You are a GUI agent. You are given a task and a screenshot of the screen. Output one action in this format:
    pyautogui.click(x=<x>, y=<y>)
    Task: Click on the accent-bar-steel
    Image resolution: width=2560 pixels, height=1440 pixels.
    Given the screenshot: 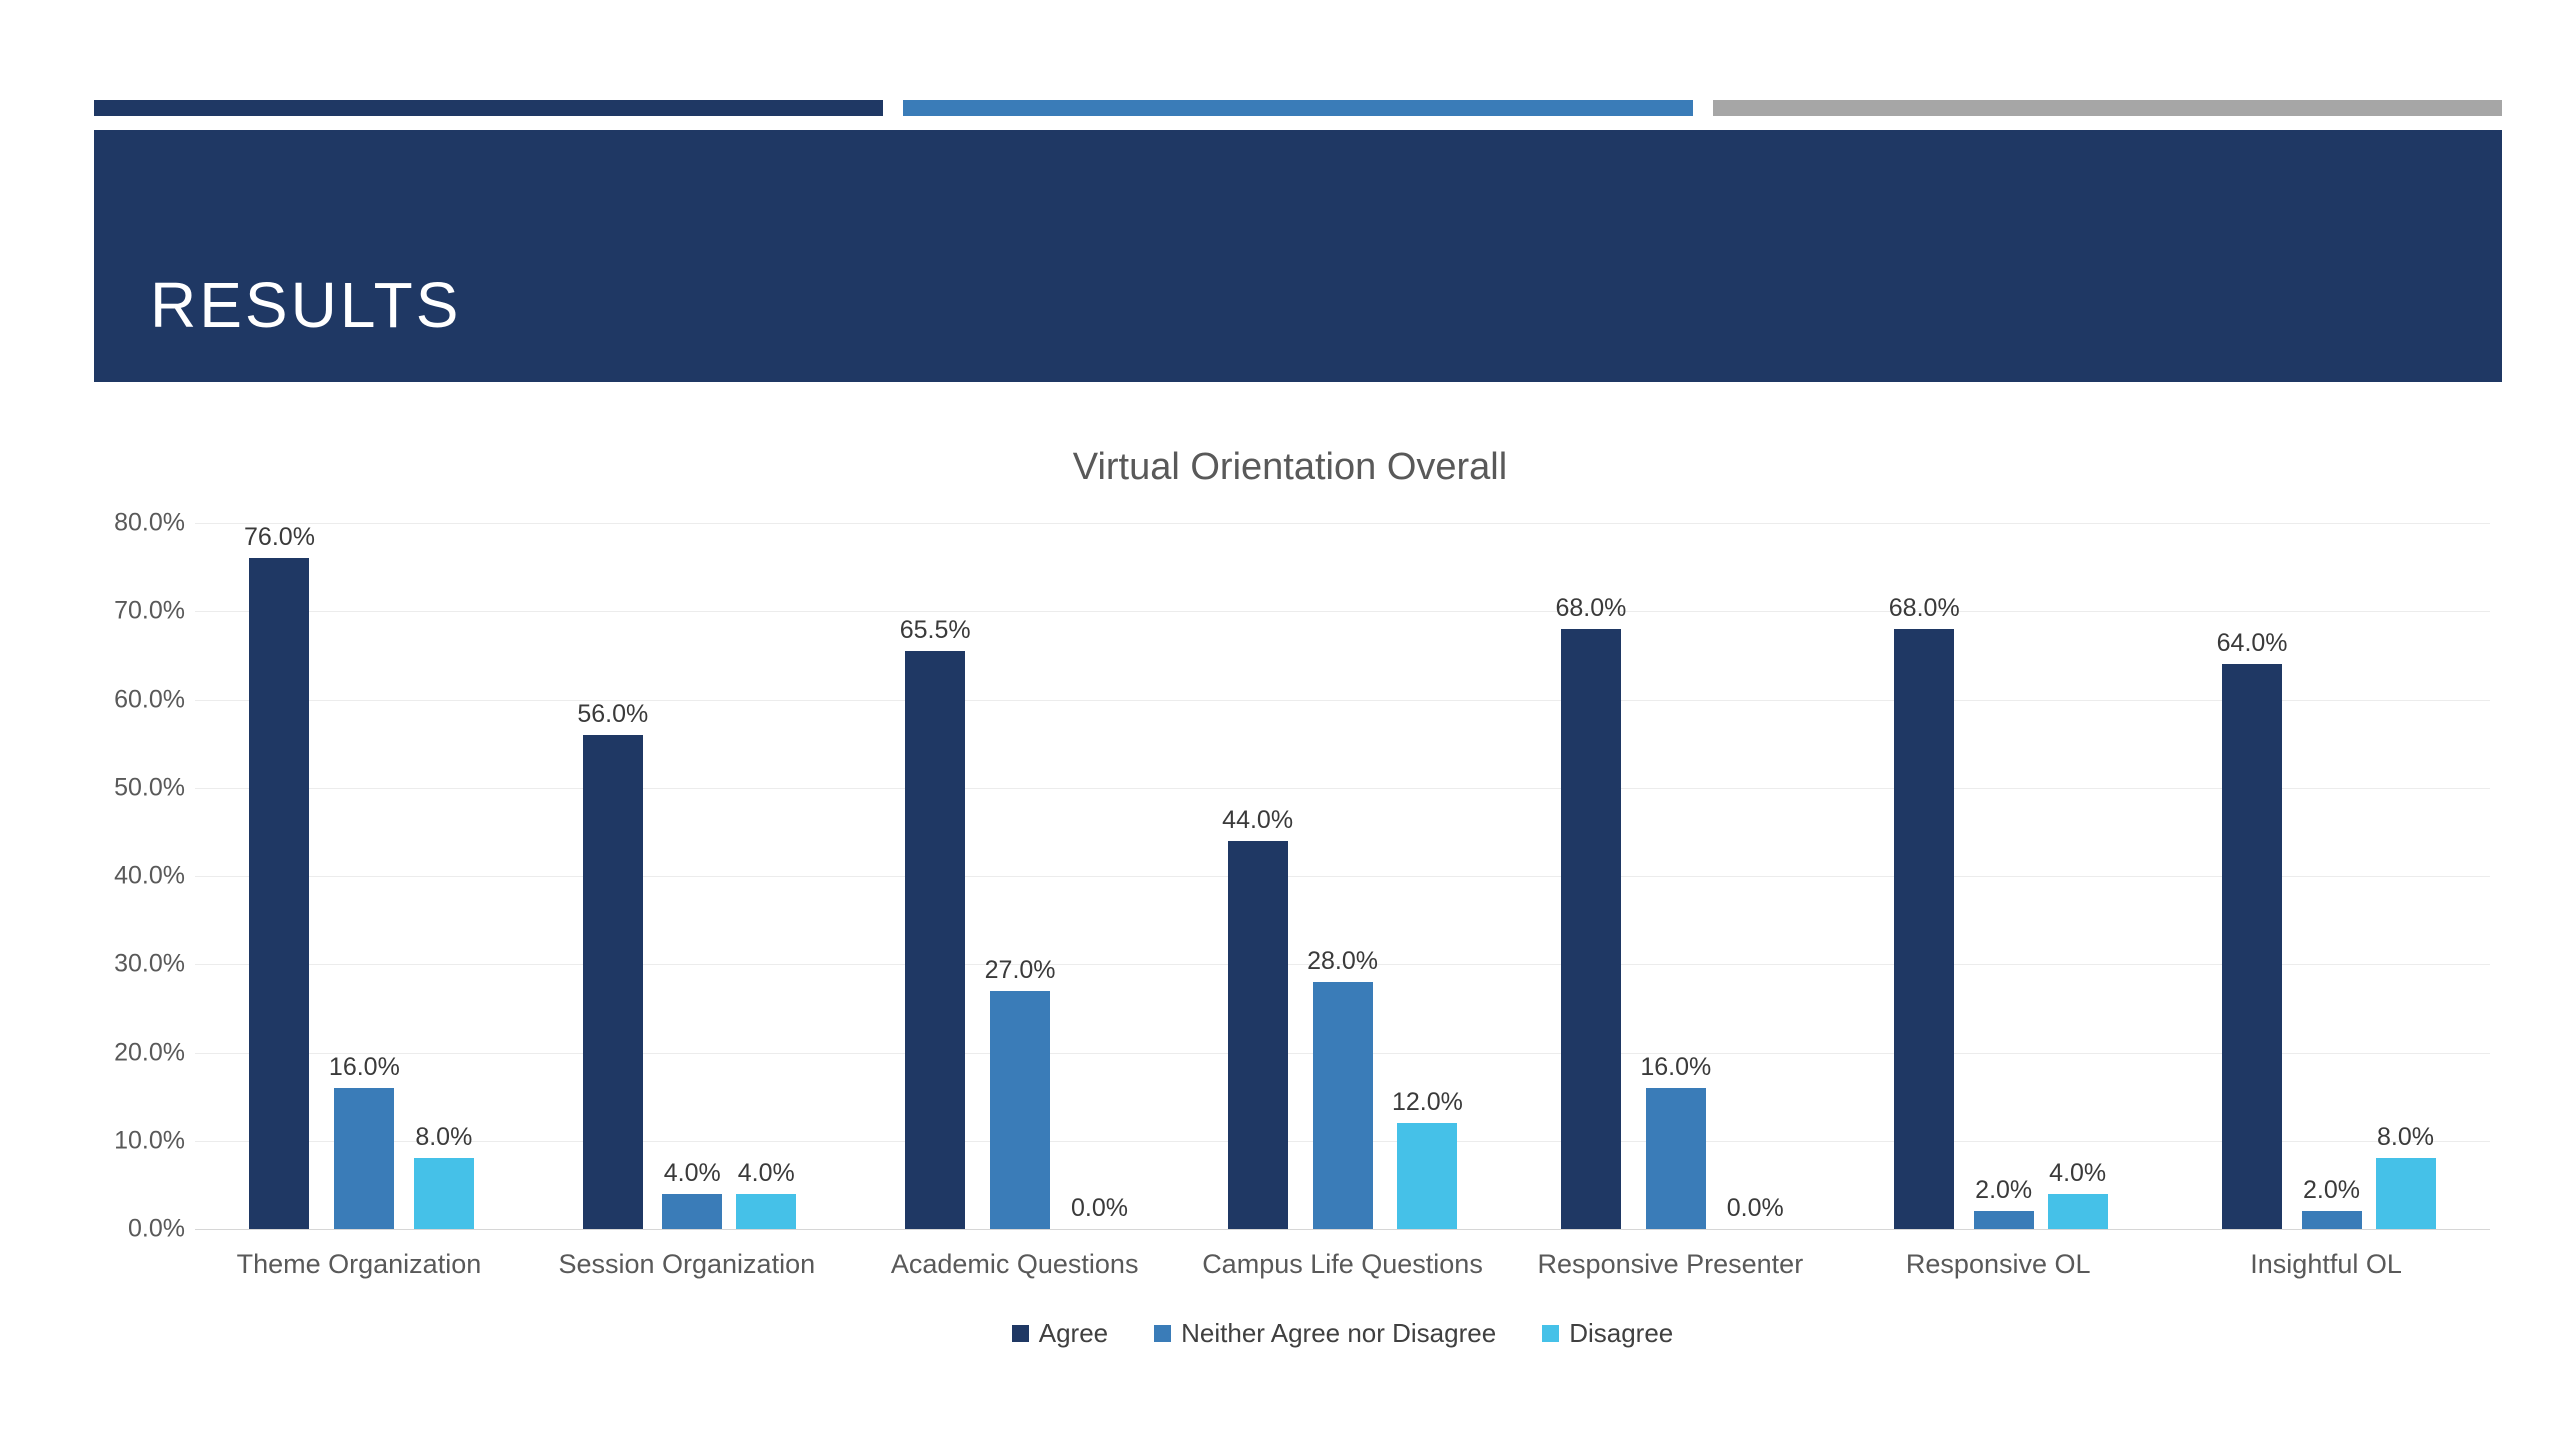 What is the action you would take?
    pyautogui.click(x=1298, y=108)
    